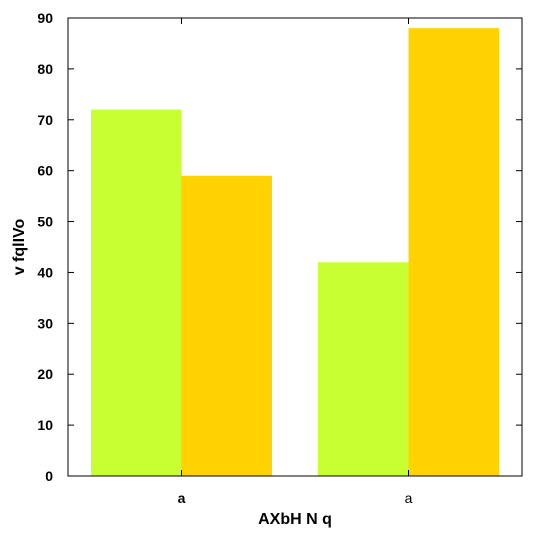  Describe the element at coordinates (45, 171) in the screenshot. I see `y-tick-label-60: 60` at that location.